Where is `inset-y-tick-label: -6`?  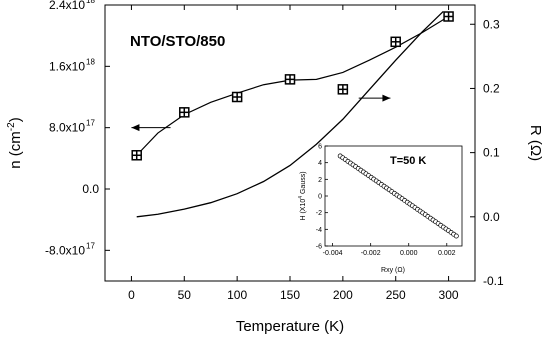 inset-y-tick-label: -6 is located at coordinates (319, 247).